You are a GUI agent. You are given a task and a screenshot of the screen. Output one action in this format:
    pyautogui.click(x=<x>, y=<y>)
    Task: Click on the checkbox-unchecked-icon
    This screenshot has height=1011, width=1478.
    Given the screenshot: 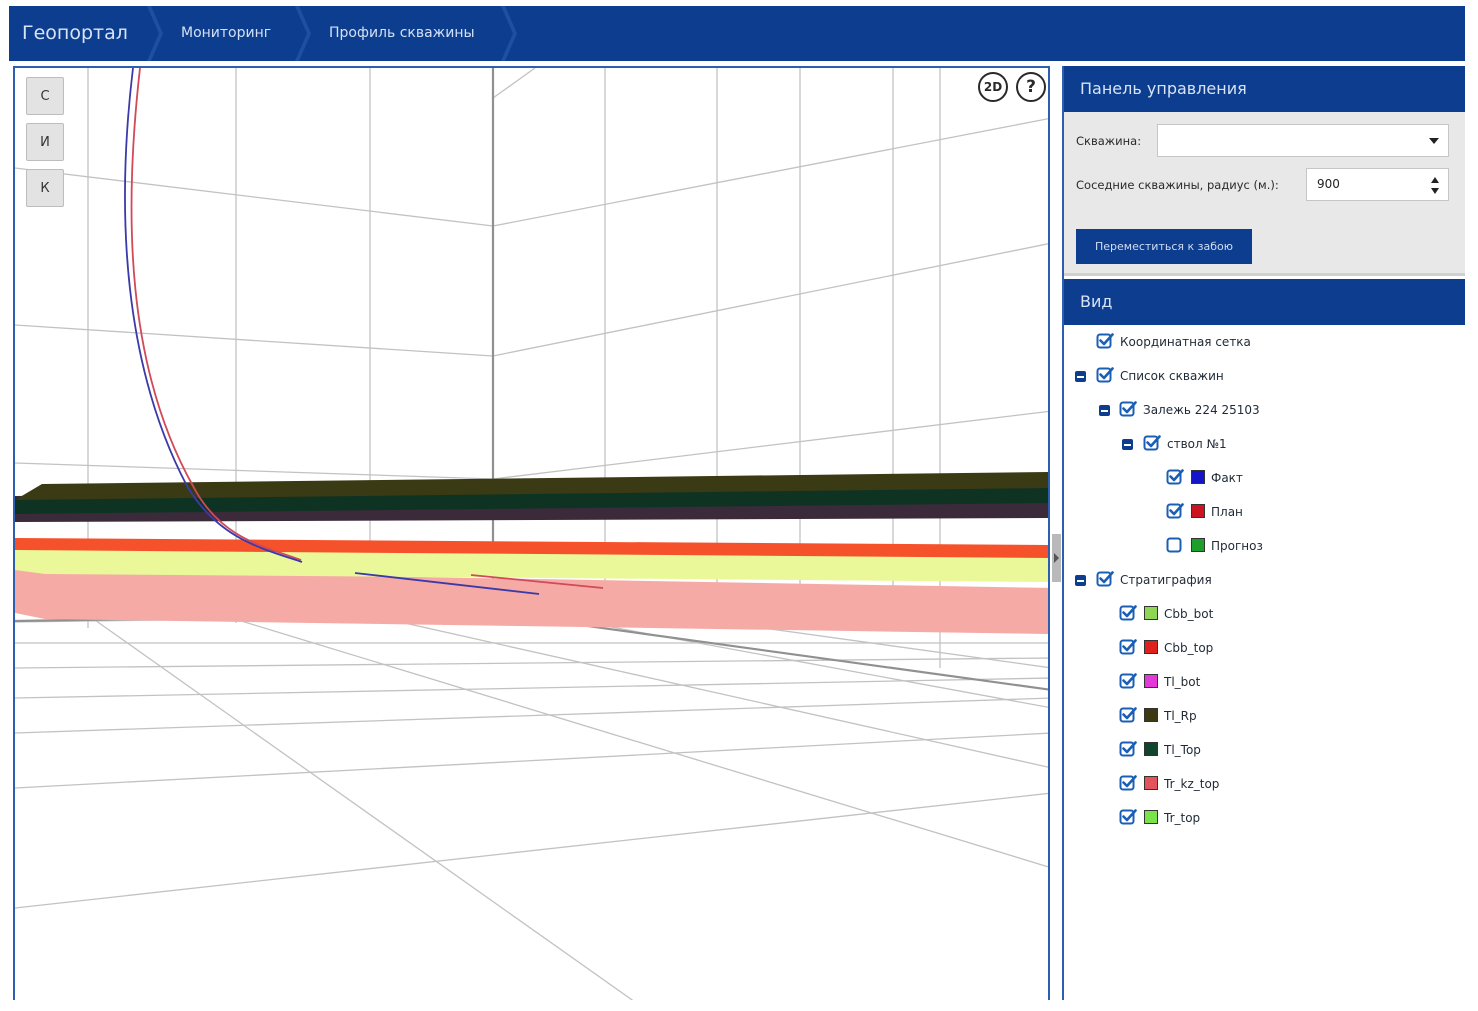 What is the action you would take?
    pyautogui.click(x=1175, y=545)
    